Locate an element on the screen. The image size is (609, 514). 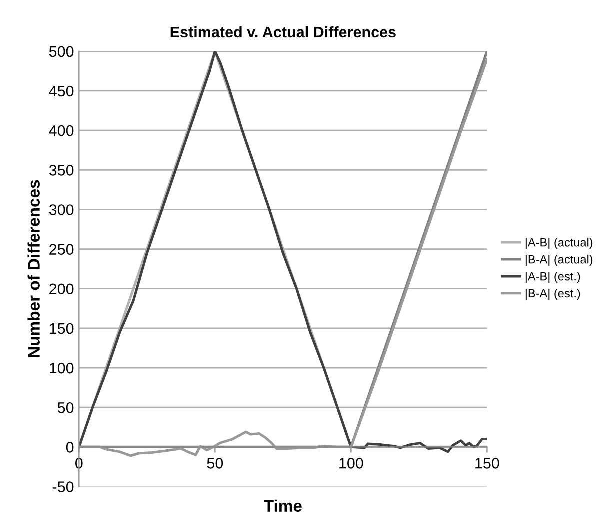
legend-label: |A-B| (est.) is located at coordinates (553, 278).